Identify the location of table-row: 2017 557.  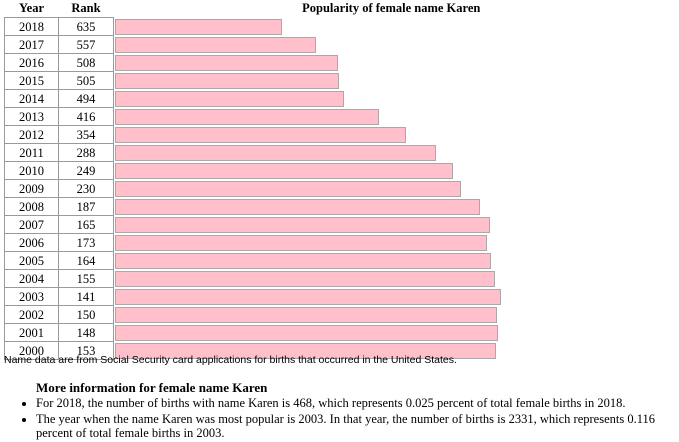
(337, 44).